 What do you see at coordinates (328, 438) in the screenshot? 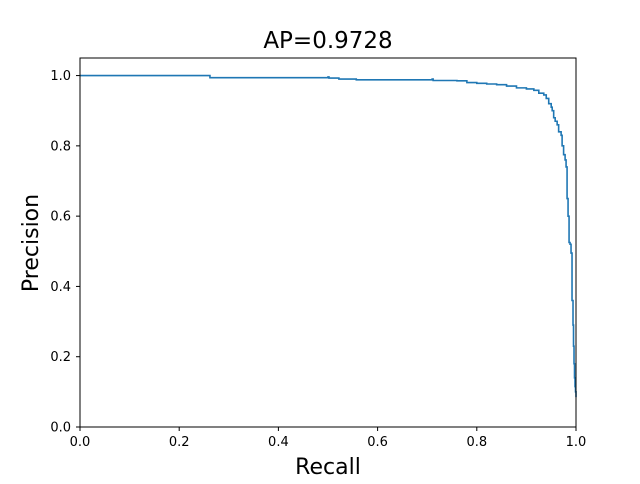
I see `x-axis-ticks: 0.0 0.2 0.4 0.6 0.8 1.0` at bounding box center [328, 438].